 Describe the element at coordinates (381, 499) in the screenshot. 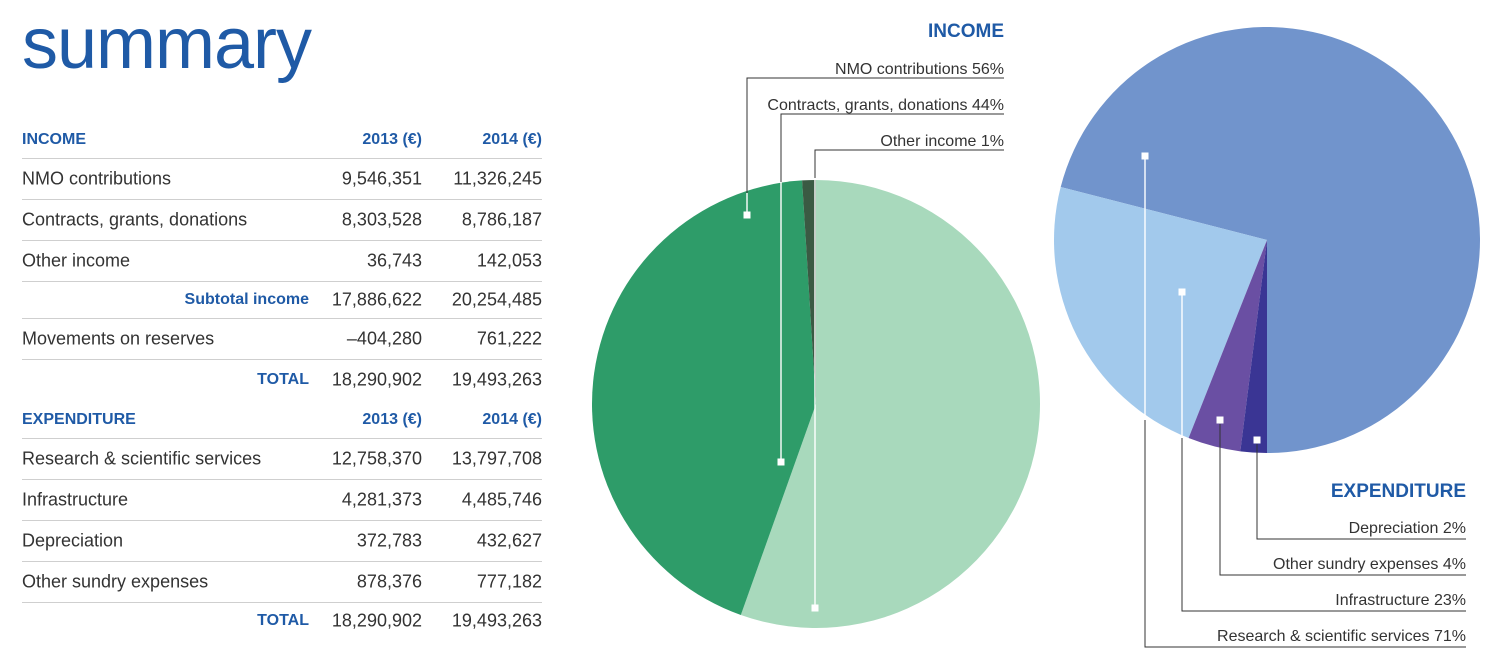

I see `row-value-2013: 4,281,373` at that location.